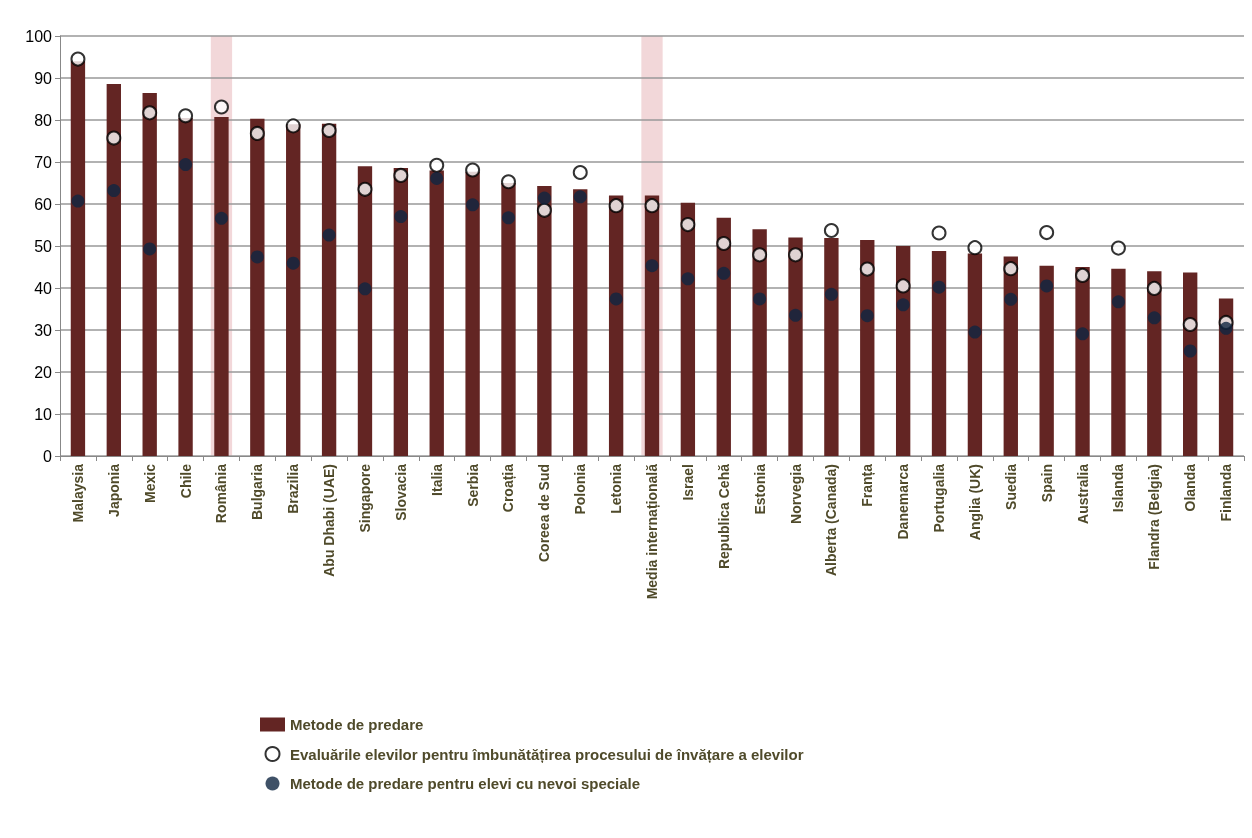  I want to click on x-tick-label: Estonia, so click(759, 489).